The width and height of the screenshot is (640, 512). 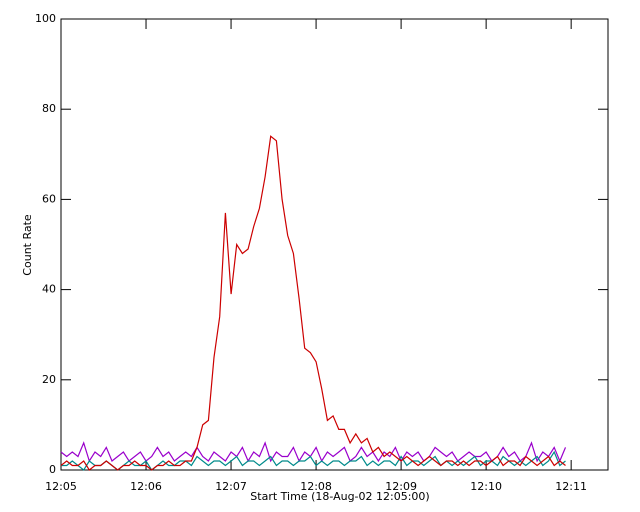 What do you see at coordinates (61, 486) in the screenshot?
I see `x-tick-label: 12:05` at bounding box center [61, 486].